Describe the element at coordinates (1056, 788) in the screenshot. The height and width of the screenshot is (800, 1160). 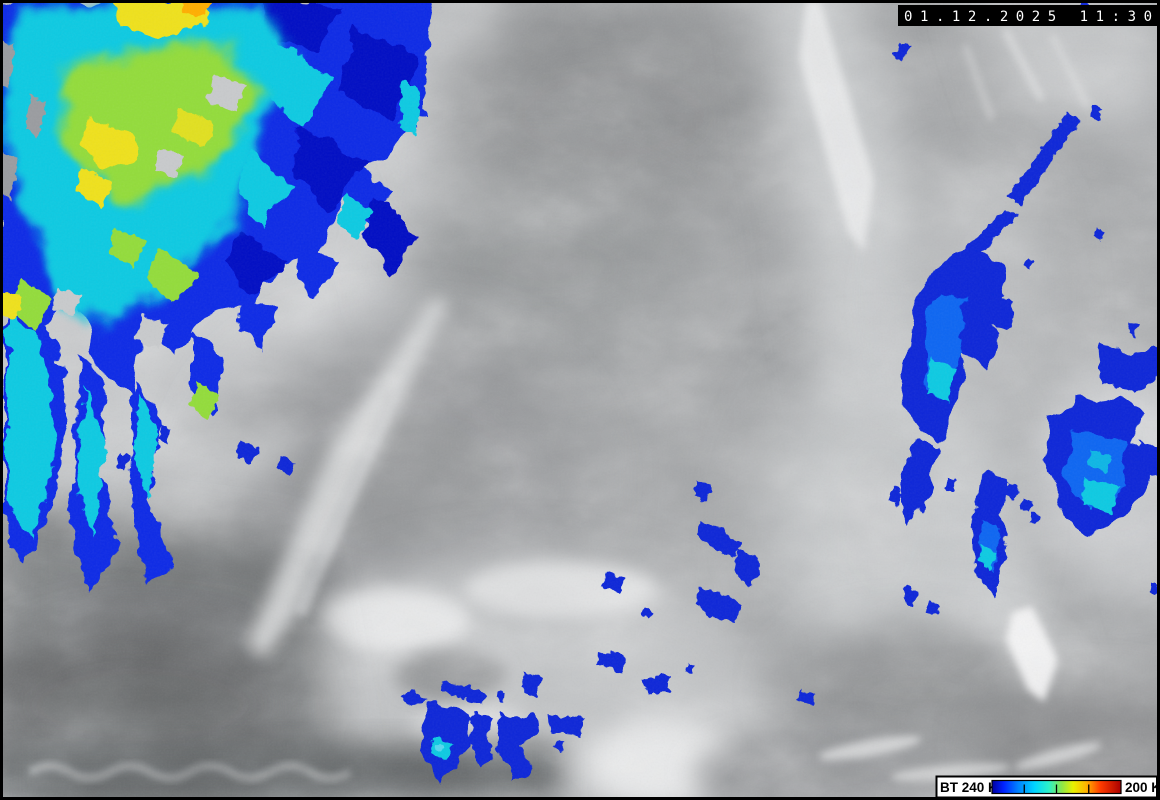
I see `colorbar-ticks` at that location.